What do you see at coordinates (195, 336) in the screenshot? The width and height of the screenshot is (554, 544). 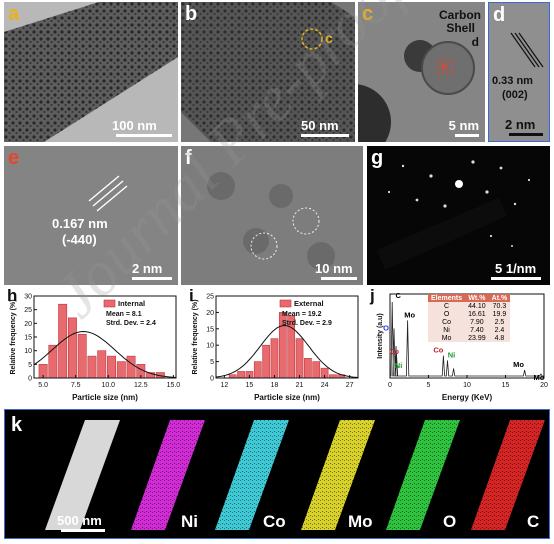 I see `y-axis-label: Relative frequency (%)` at bounding box center [195, 336].